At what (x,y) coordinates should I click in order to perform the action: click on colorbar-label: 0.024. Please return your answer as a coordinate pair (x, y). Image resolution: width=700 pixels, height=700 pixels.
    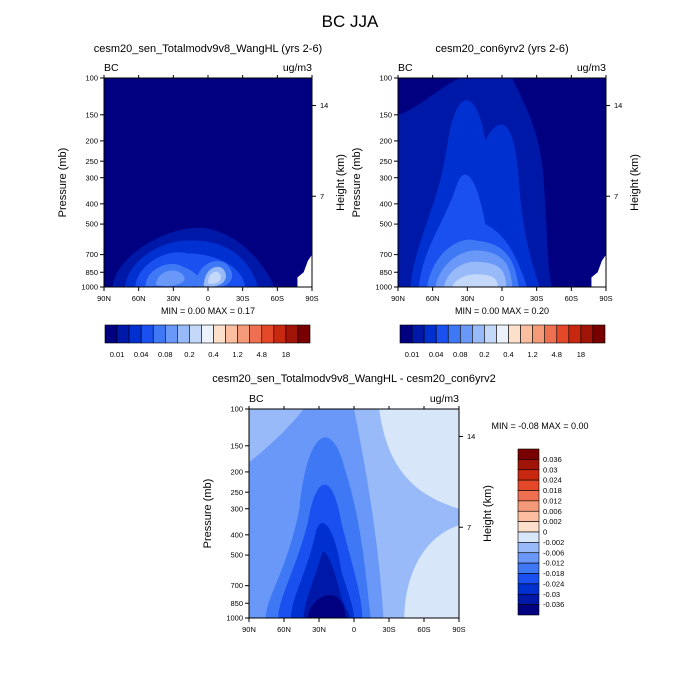
    Looking at the image, I should click on (552, 480).